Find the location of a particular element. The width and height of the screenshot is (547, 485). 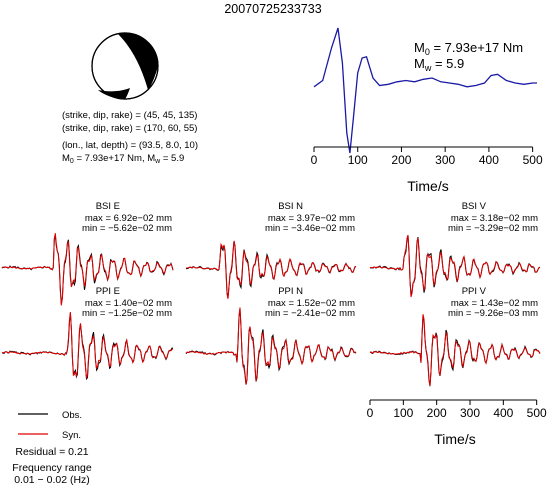

min-label: min = −2.41e−02 mm is located at coordinates (310, 313).